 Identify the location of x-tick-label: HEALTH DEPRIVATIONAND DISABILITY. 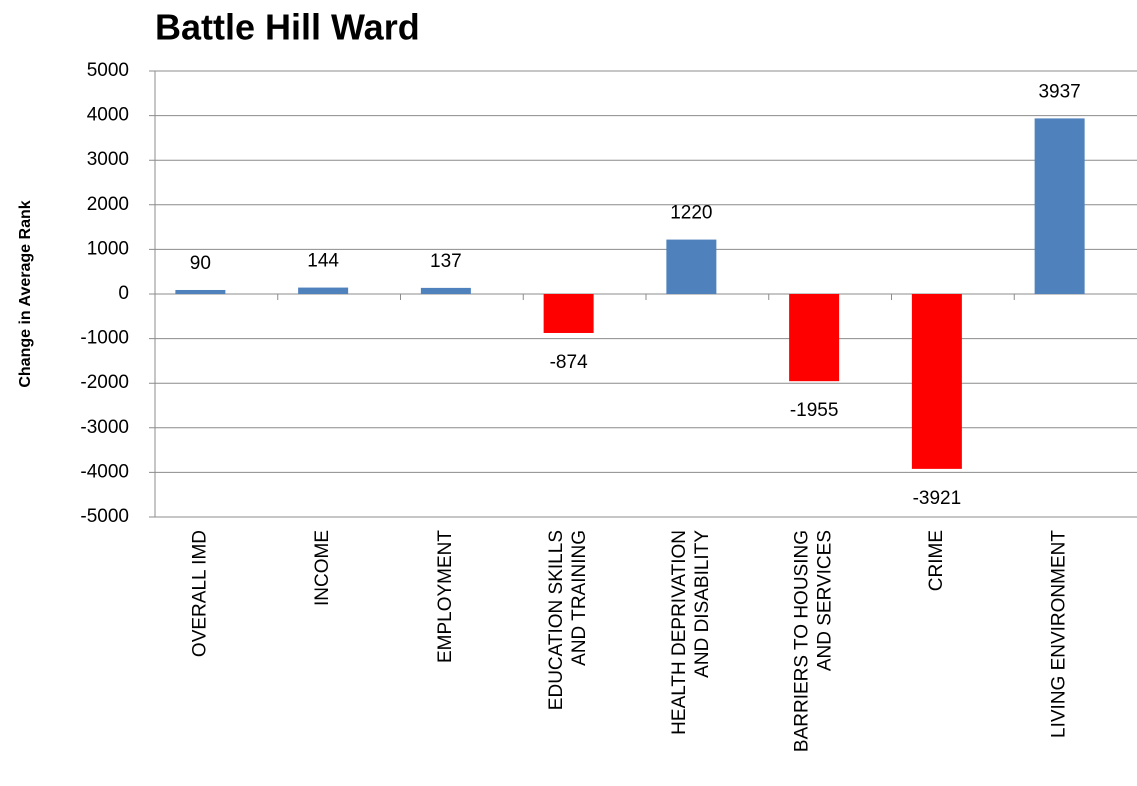
(691, 632).